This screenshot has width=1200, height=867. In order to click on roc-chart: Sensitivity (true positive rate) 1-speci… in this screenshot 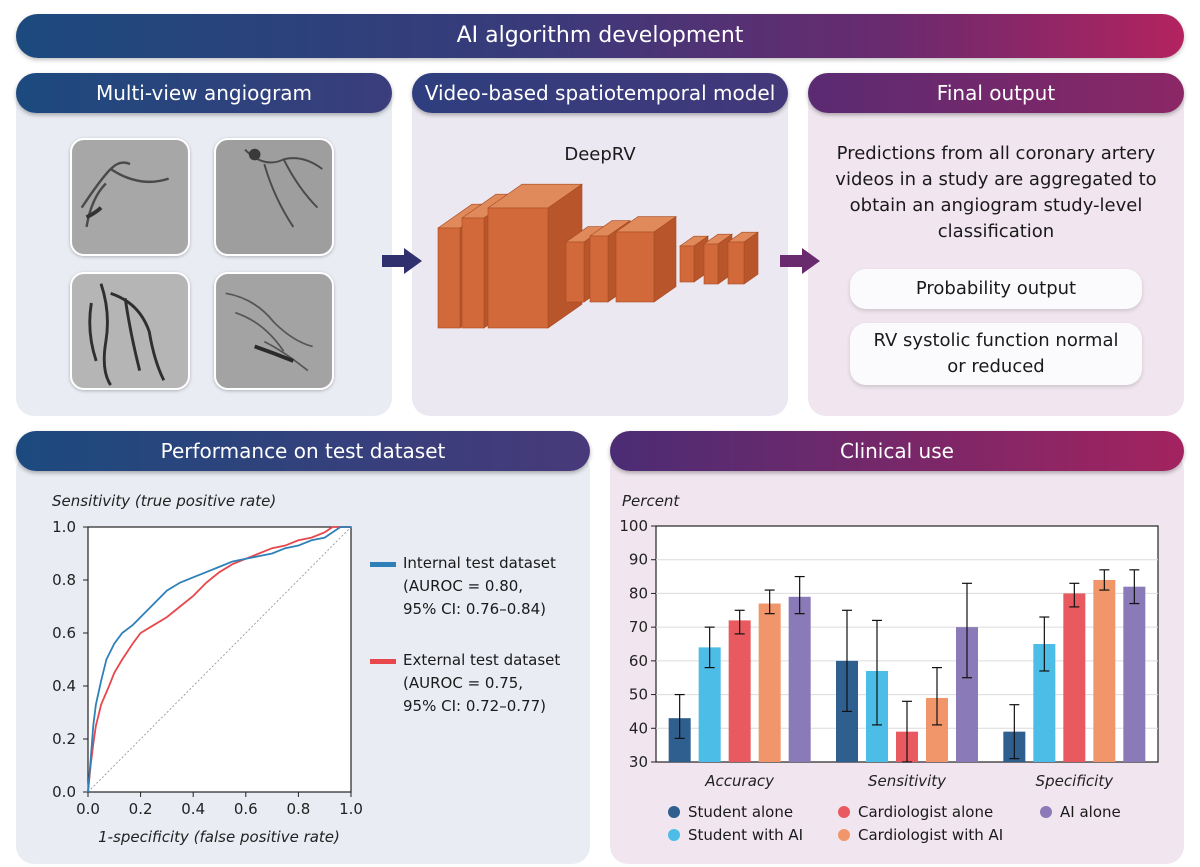, I will do `click(207, 669)`.